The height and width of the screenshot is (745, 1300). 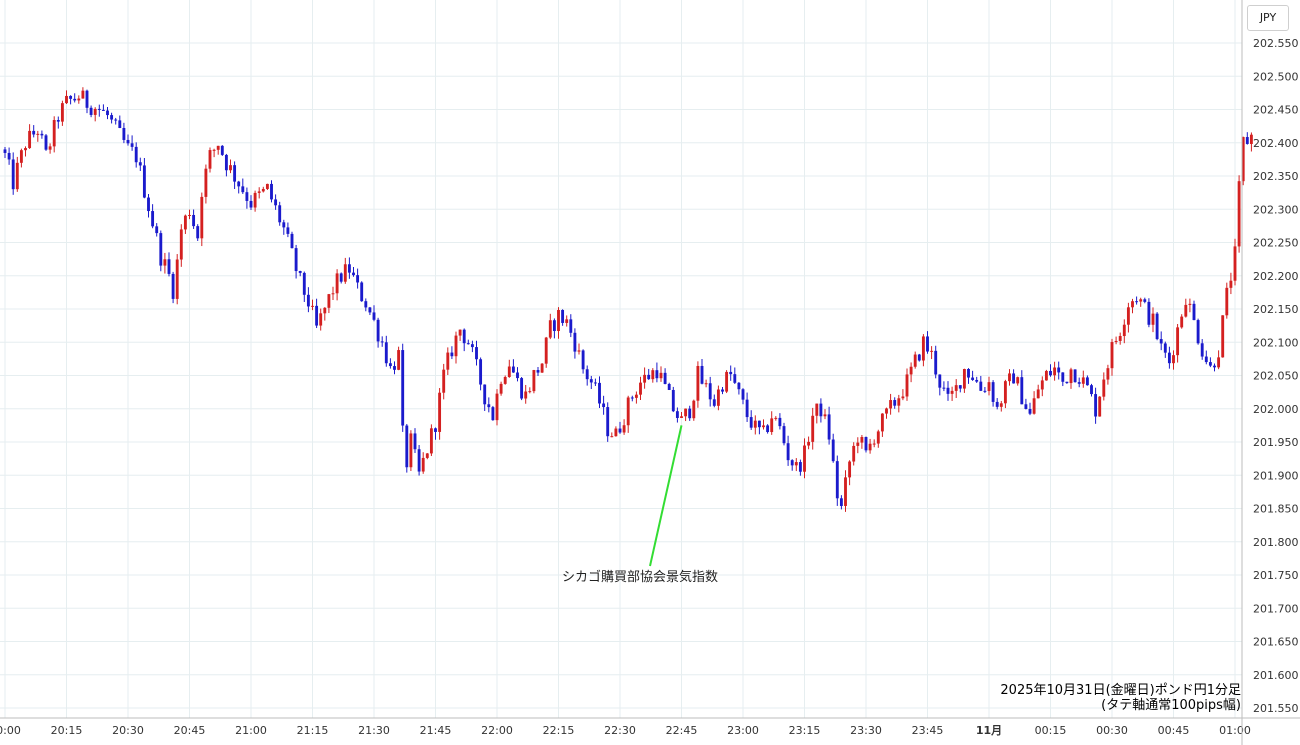 What do you see at coordinates (1174, 730) in the screenshot?
I see `x-tick-label: 00:45` at bounding box center [1174, 730].